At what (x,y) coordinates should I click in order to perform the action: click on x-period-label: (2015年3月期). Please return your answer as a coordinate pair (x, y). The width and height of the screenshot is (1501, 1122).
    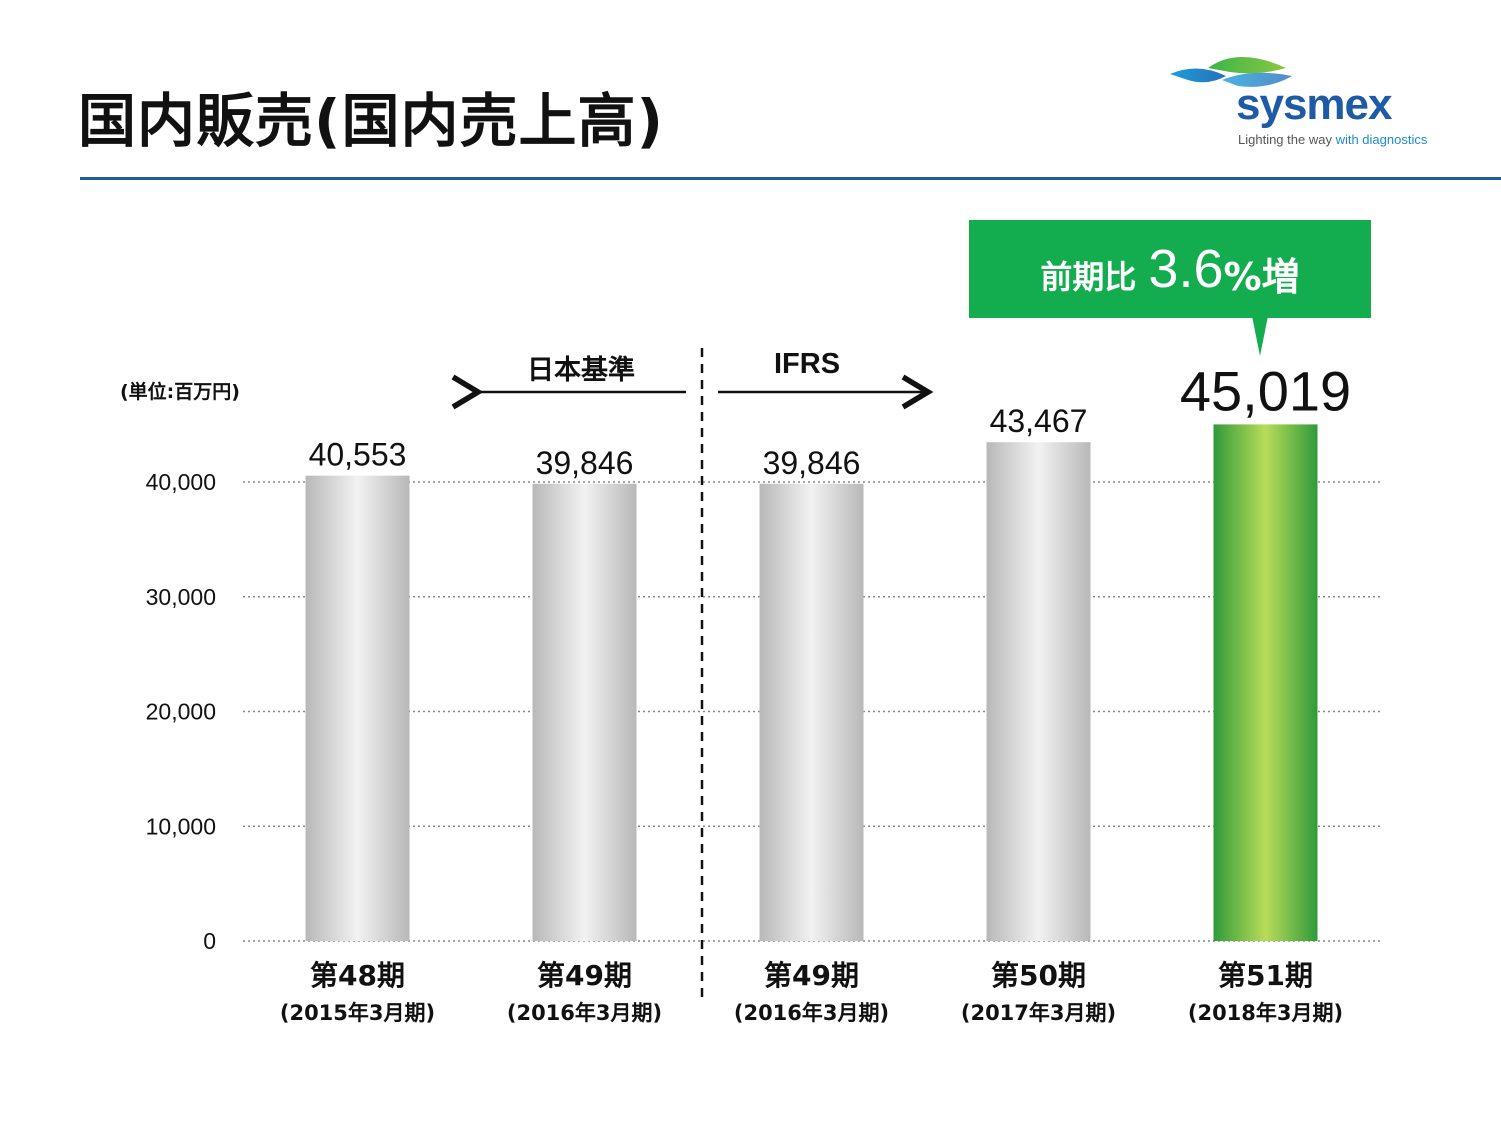
    Looking at the image, I should click on (357, 1013).